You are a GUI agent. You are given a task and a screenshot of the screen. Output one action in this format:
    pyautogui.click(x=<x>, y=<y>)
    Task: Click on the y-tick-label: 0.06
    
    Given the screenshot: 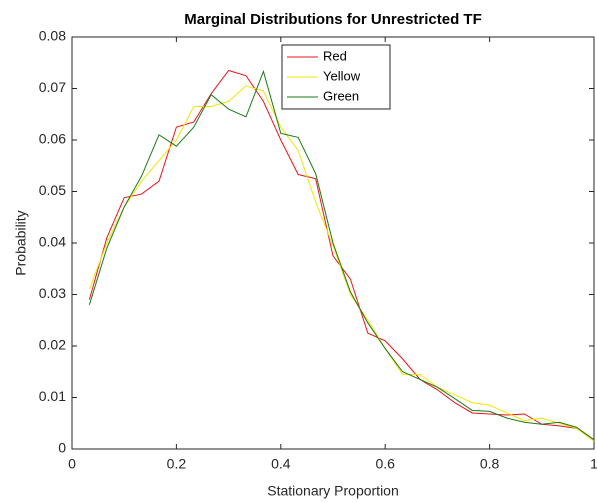 What is the action you would take?
    pyautogui.click(x=52, y=139)
    